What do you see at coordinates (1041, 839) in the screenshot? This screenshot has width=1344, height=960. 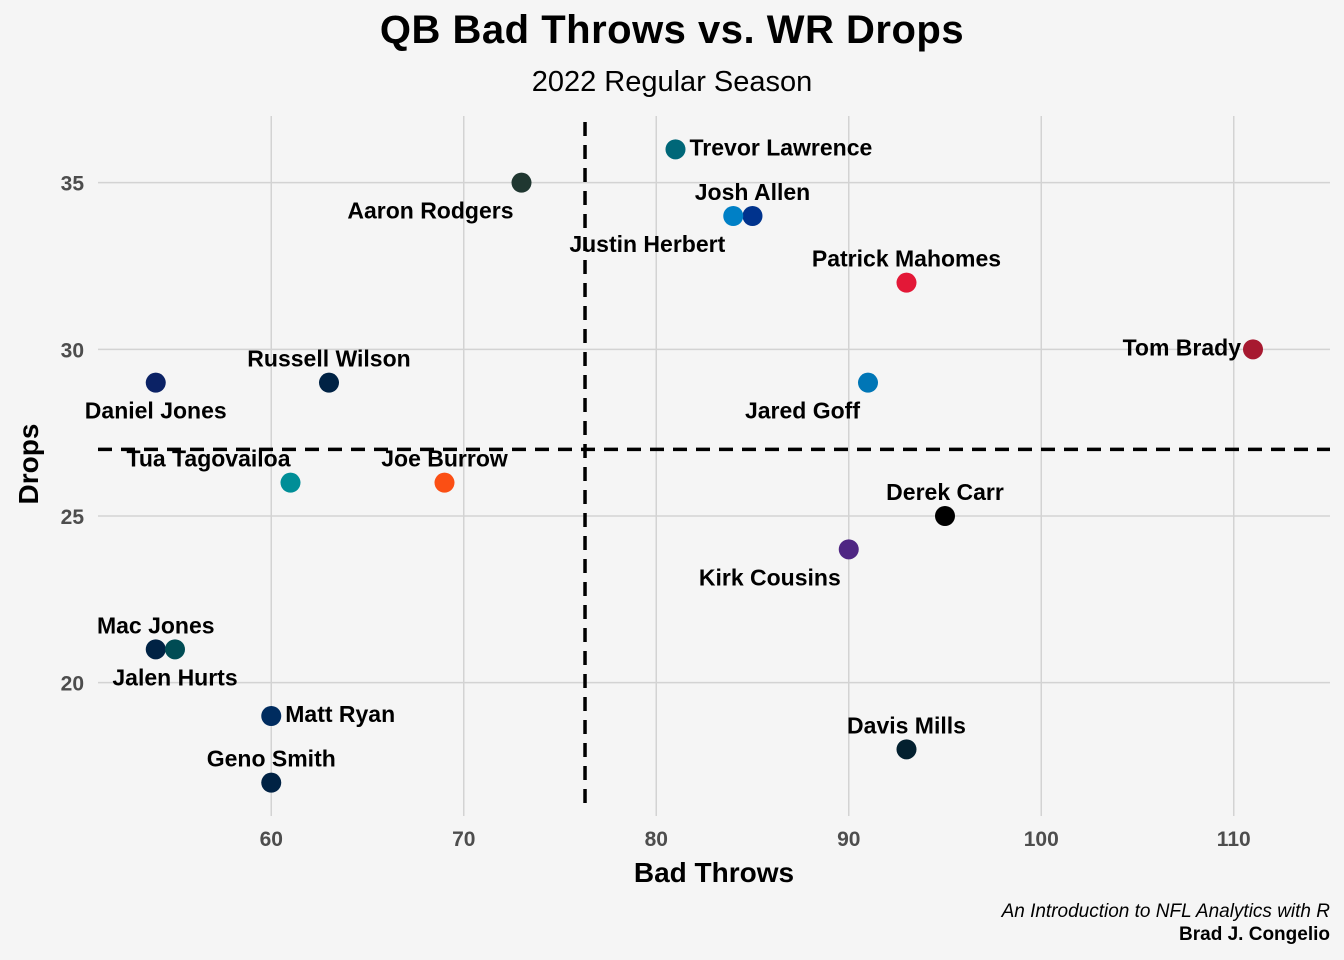 I see `x-tick-label: 100` at bounding box center [1041, 839].